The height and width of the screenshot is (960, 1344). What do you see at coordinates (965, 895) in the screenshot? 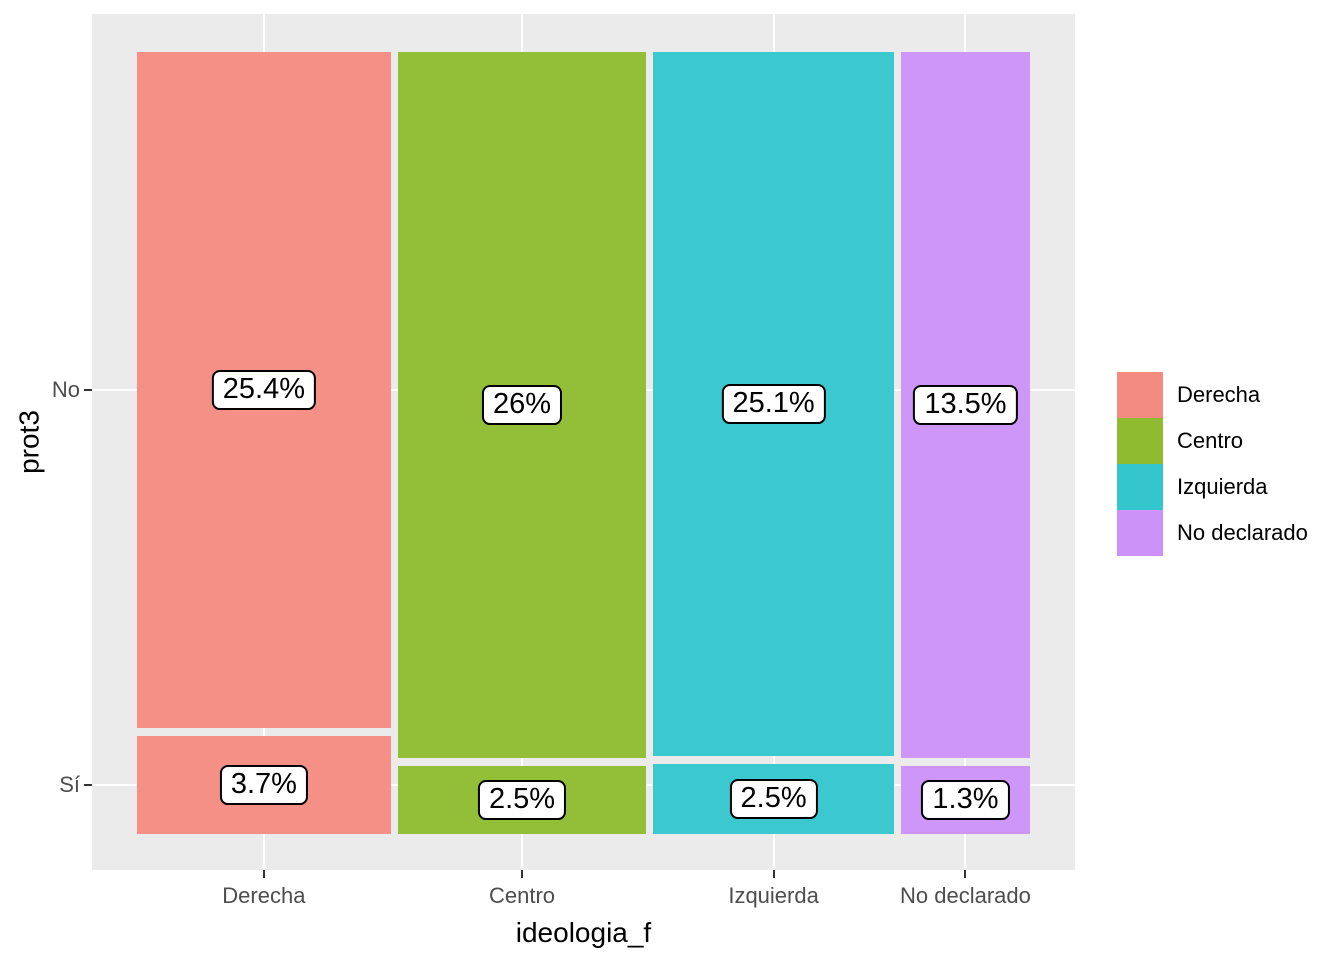
I see `x-tick-label-no-declarado: No declarado` at bounding box center [965, 895].